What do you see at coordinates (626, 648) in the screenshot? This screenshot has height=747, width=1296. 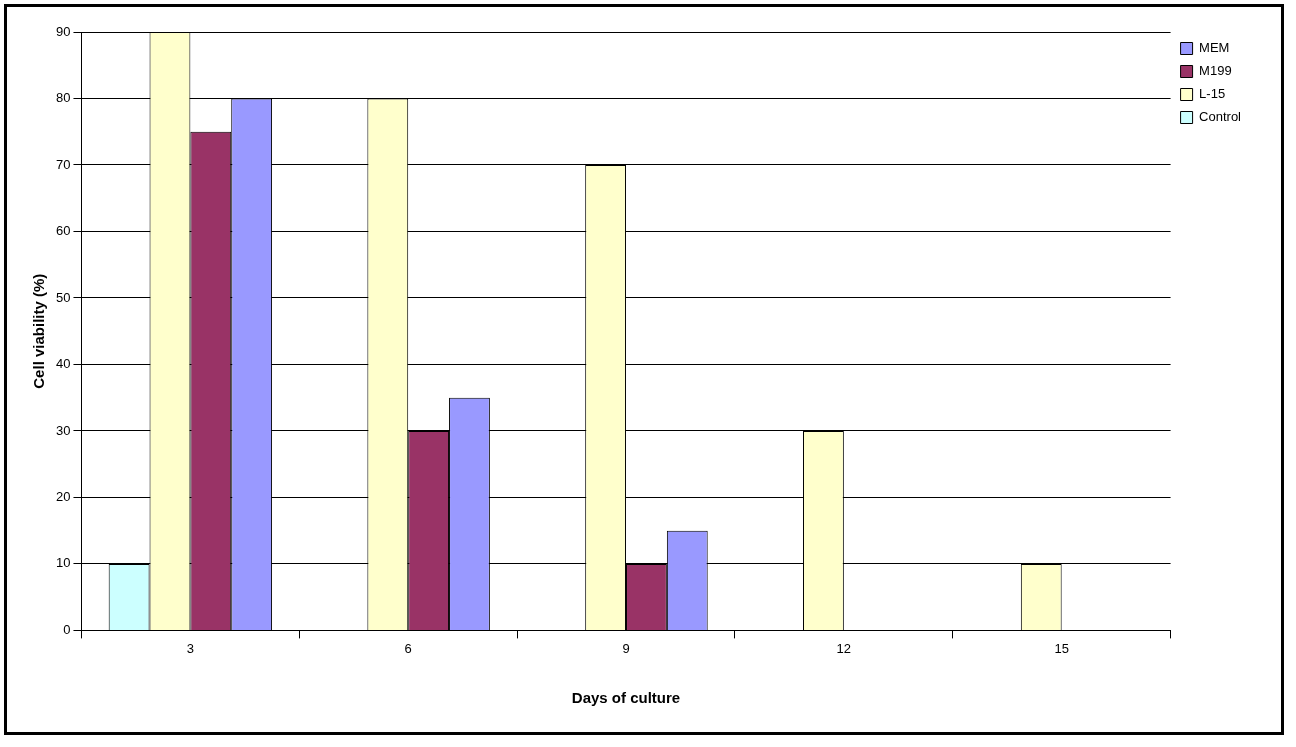 I see `x-tick-label: 9` at bounding box center [626, 648].